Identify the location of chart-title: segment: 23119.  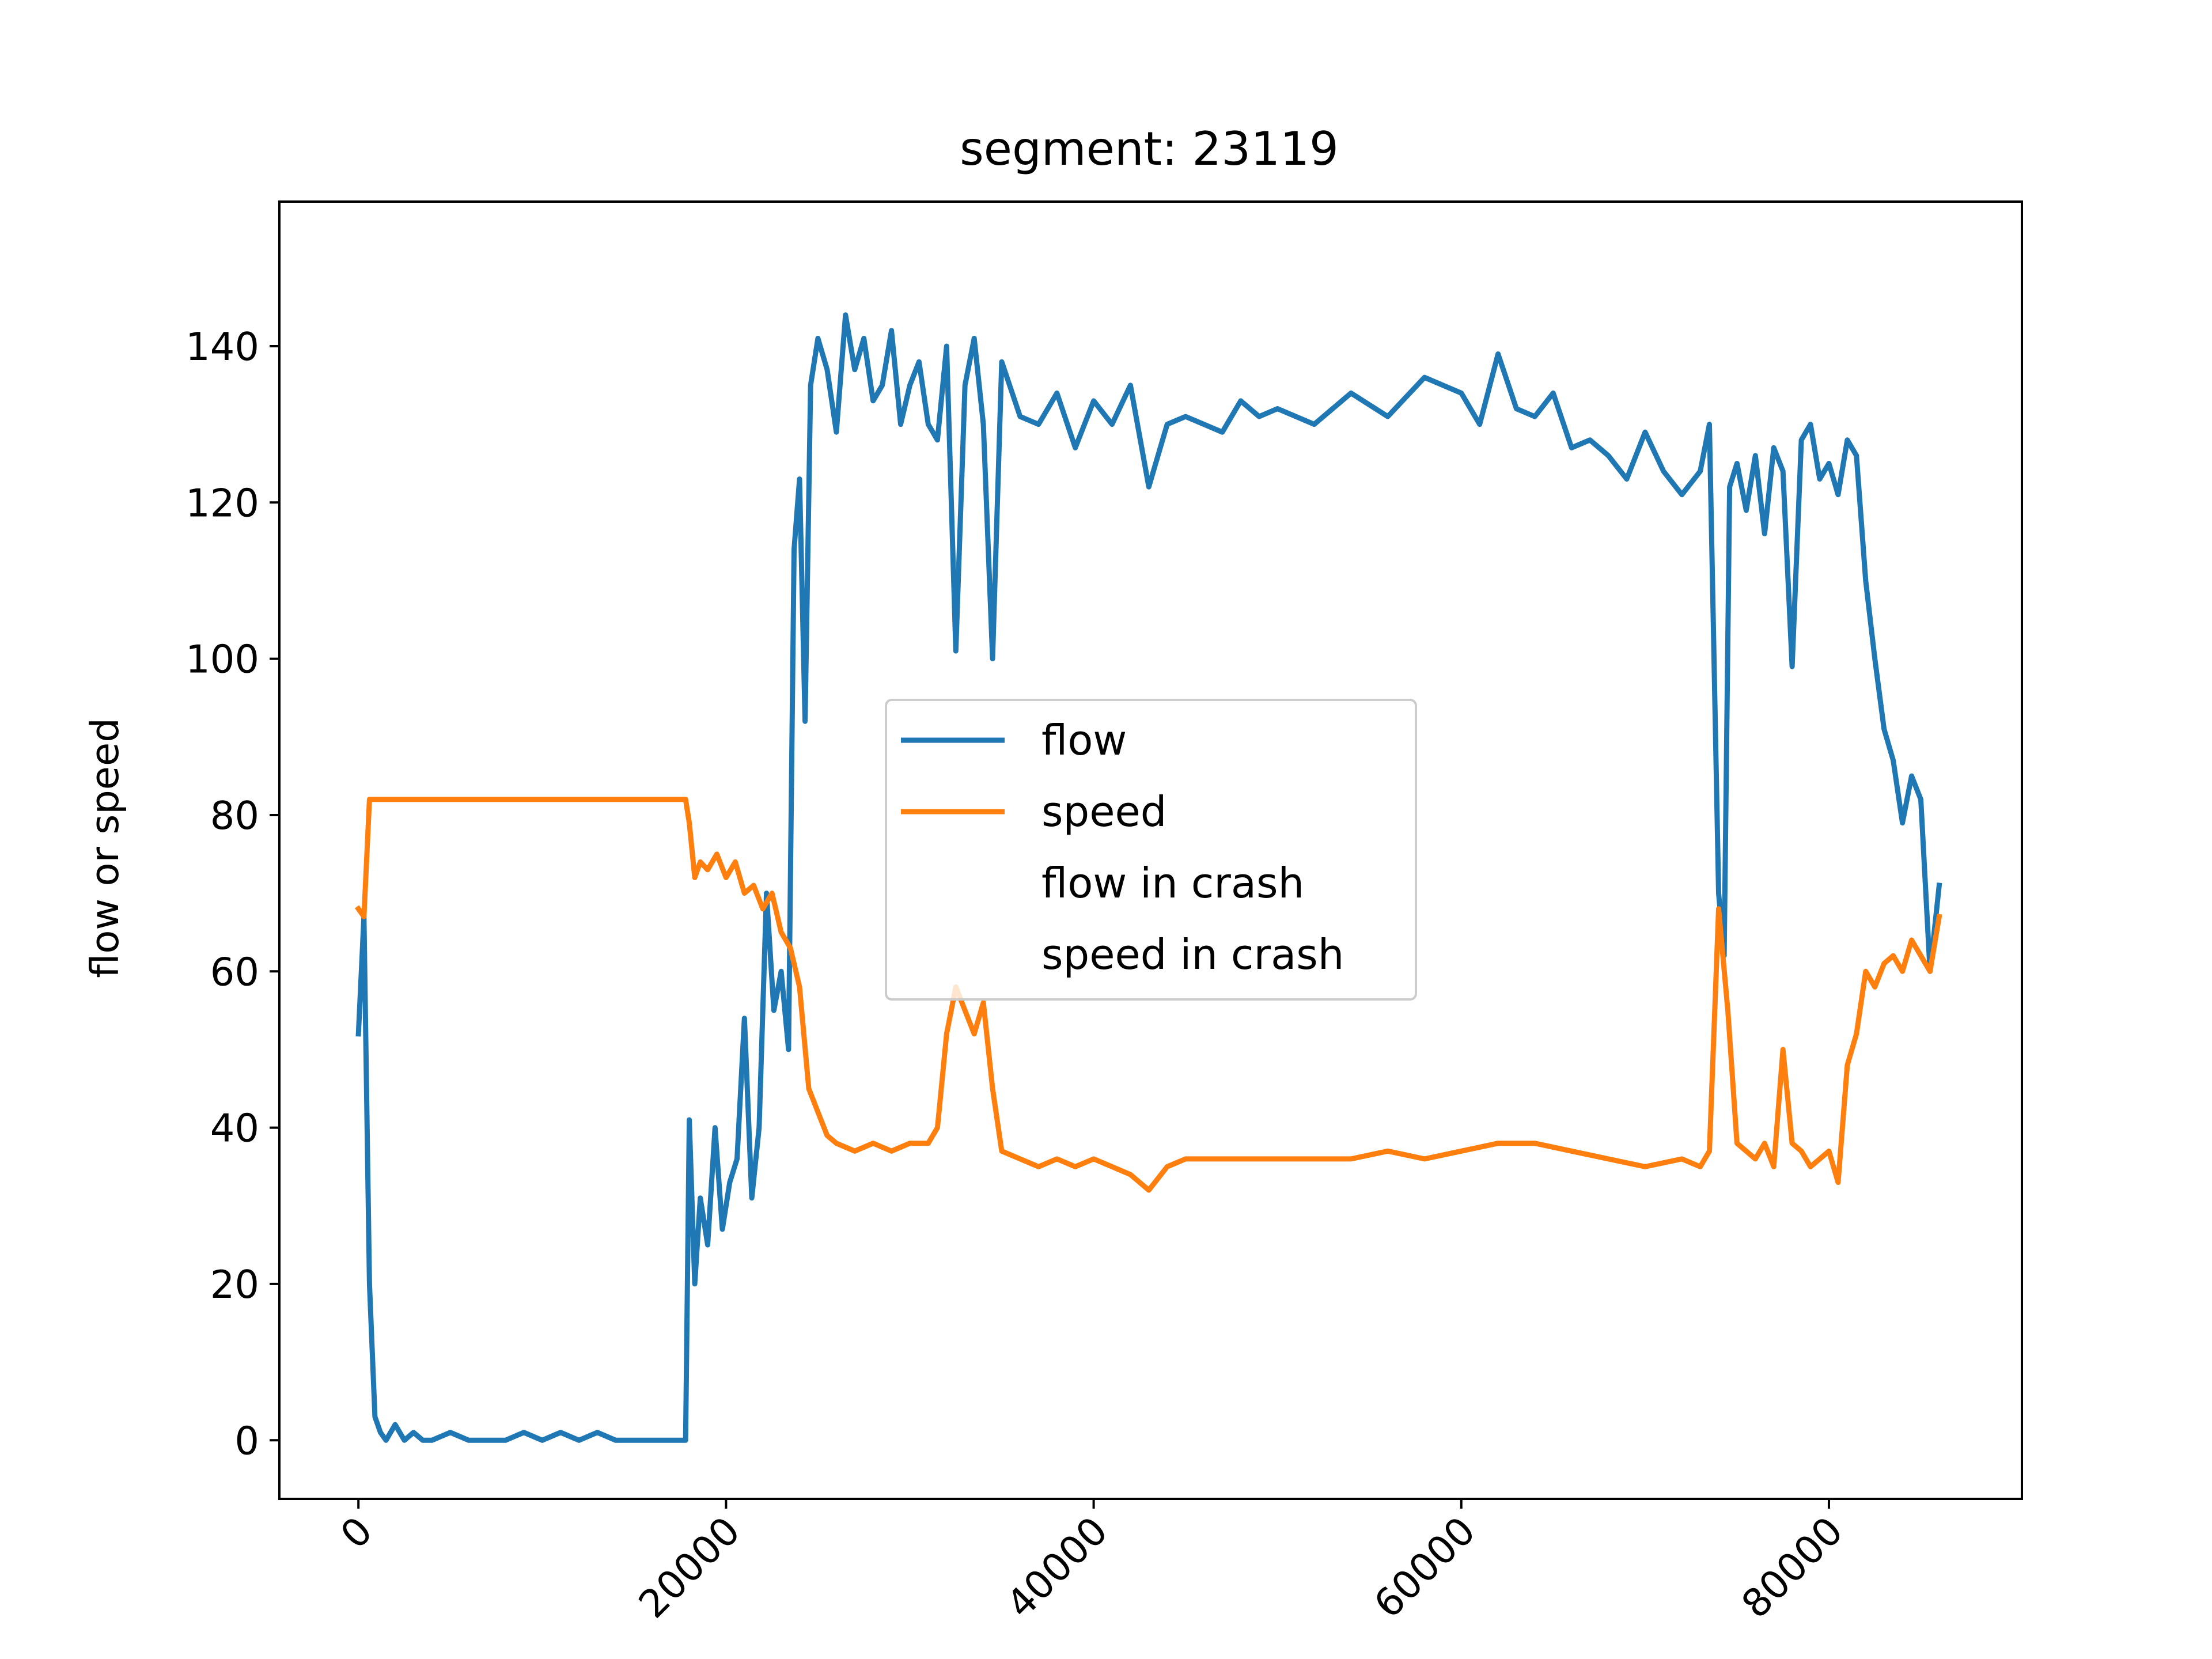
(1149, 149).